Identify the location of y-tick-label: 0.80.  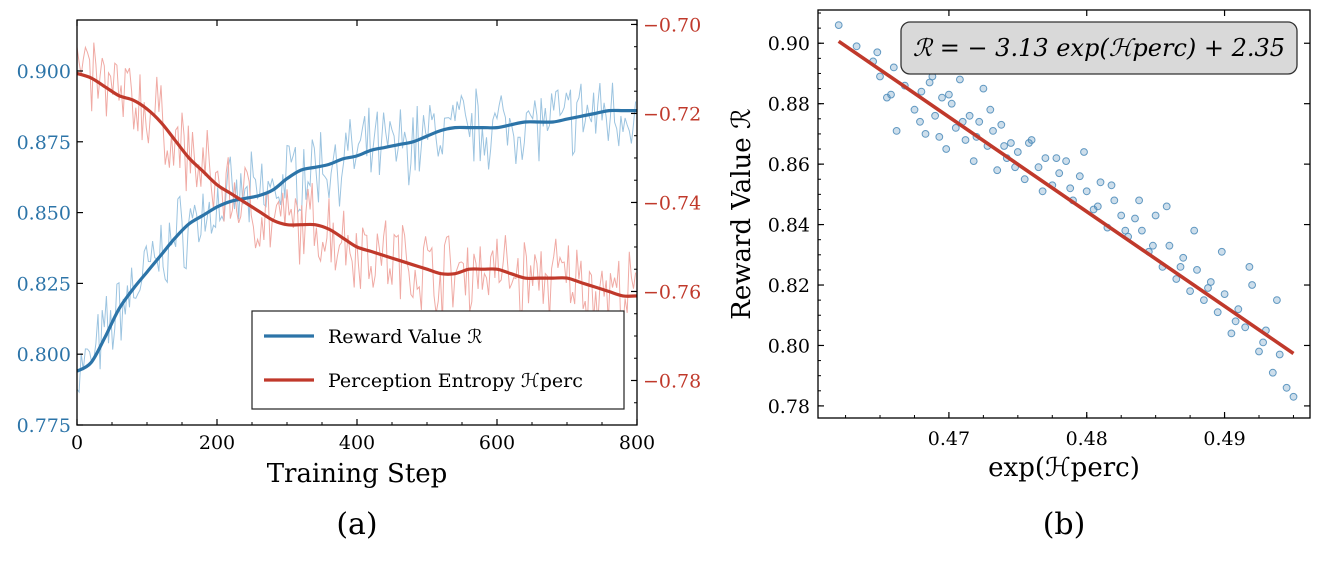
(789, 346).